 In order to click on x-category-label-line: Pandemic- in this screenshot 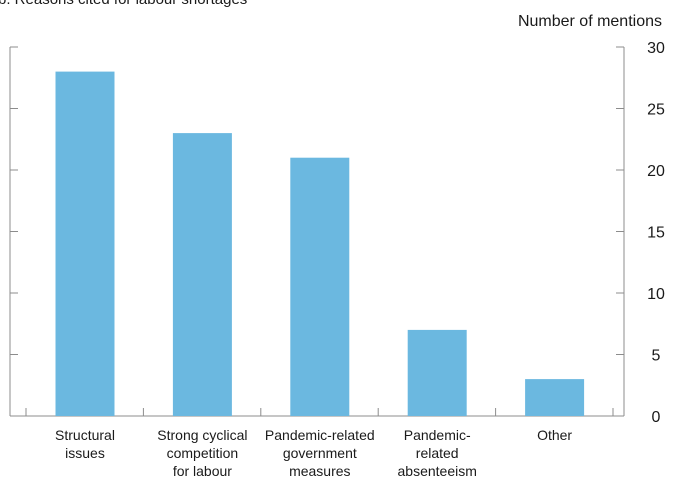, I will do `click(437, 435)`.